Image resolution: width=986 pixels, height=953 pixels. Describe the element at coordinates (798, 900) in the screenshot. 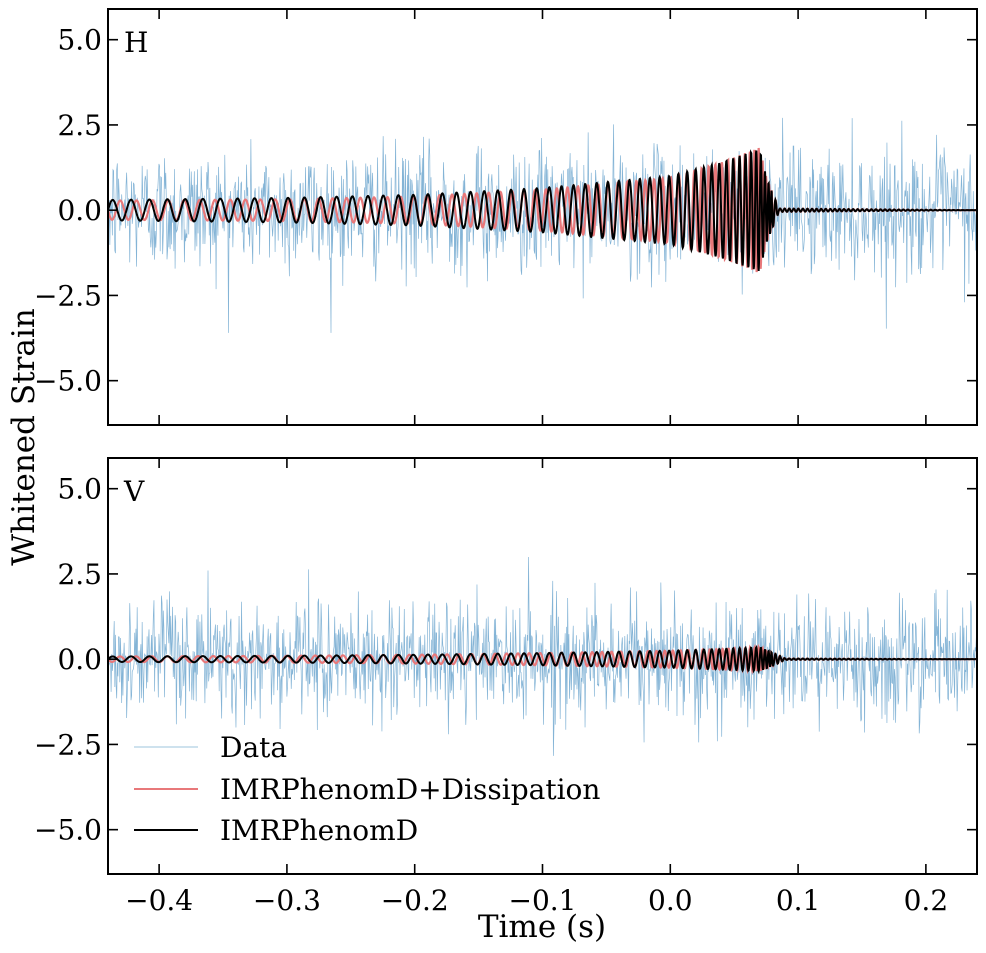

I see `x-tick-label: 0.1` at that location.